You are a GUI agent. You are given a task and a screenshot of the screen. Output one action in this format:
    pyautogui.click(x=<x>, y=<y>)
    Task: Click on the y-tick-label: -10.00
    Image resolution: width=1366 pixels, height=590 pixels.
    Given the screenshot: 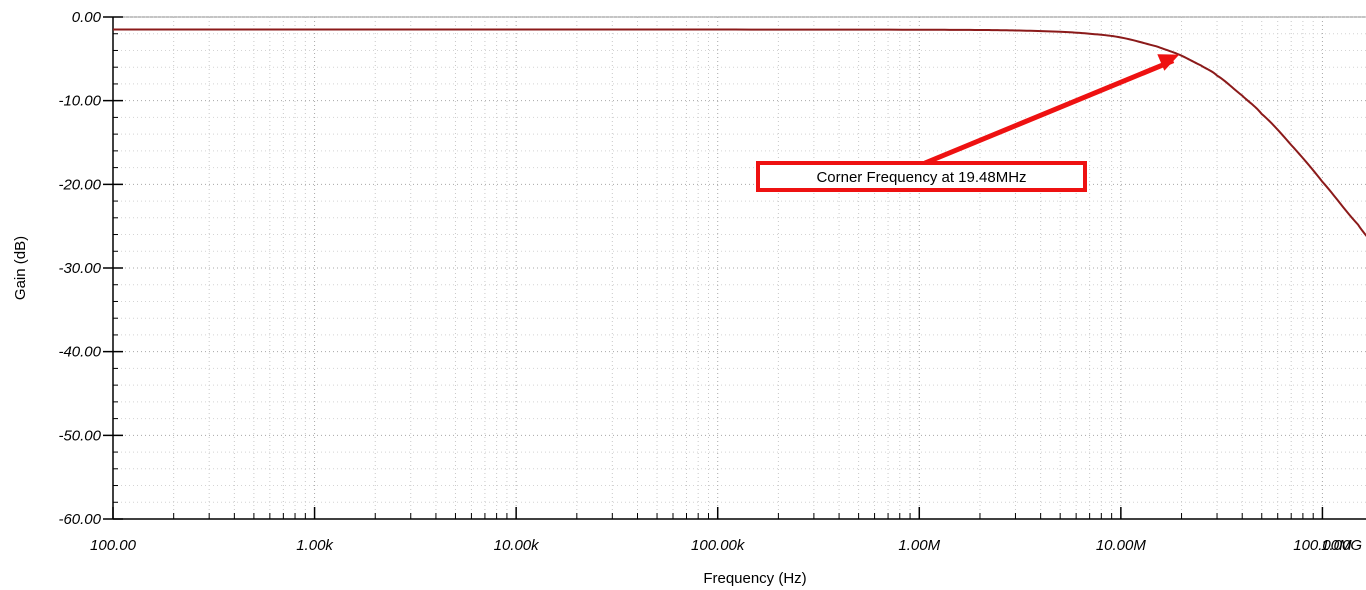 What is the action you would take?
    pyautogui.click(x=79, y=101)
    